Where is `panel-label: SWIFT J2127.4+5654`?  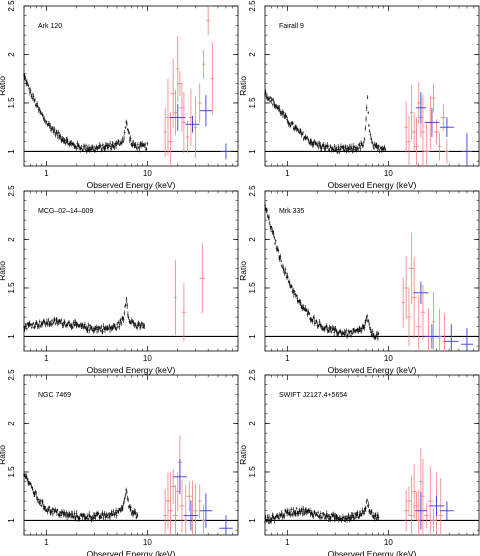 panel-label: SWIFT J2127.4+5654 is located at coordinates (313, 395).